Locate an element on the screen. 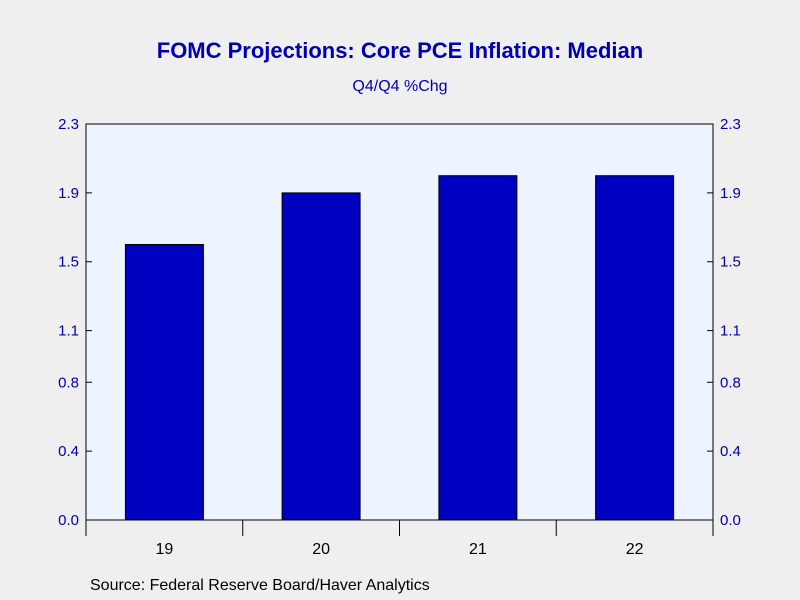 Image resolution: width=800 pixels, height=600 pixels. x-tick-label: 21 is located at coordinates (478, 549).